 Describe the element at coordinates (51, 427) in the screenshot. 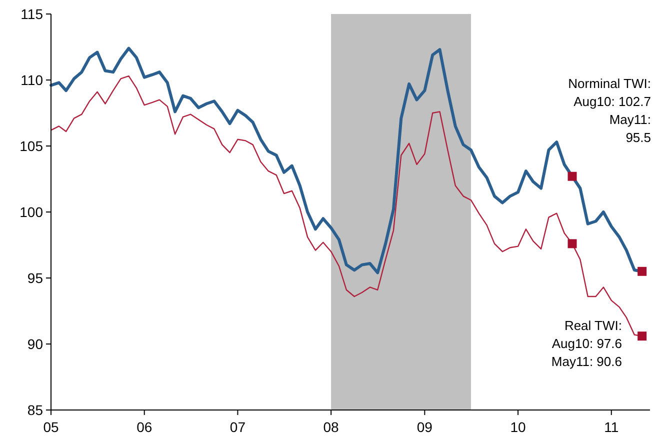

I see `x-tick-label: 05` at that location.